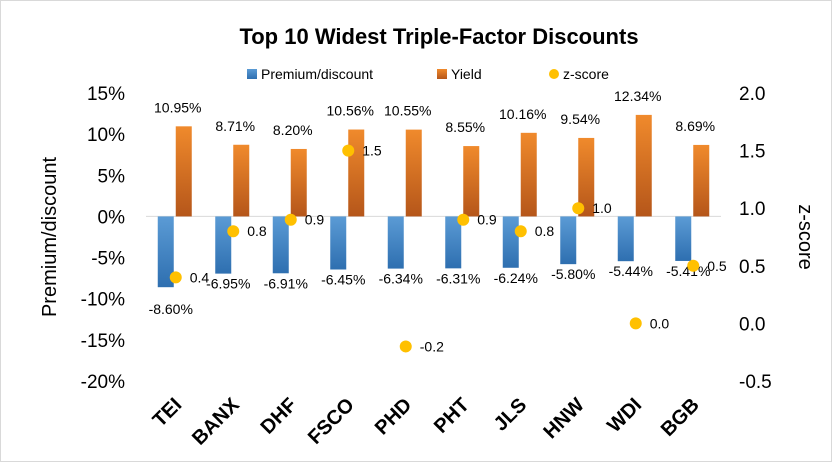  What do you see at coordinates (350, 111) in the screenshot?
I see `data-label-yield: 10.56%` at bounding box center [350, 111].